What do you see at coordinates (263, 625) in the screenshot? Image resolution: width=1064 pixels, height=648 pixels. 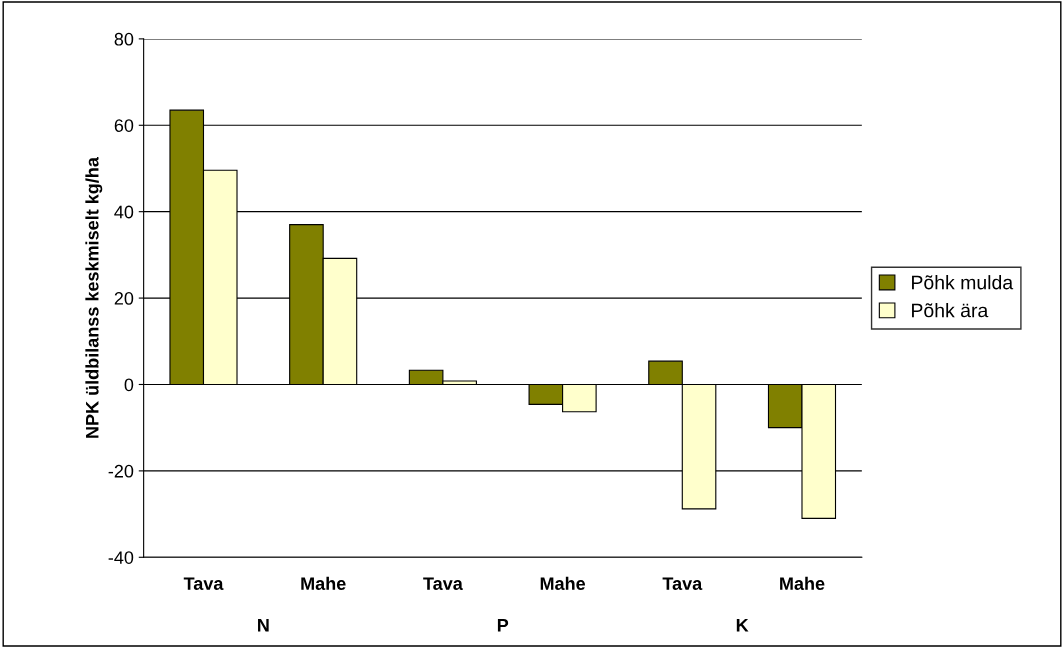 I see `text: N` at bounding box center [263, 625].